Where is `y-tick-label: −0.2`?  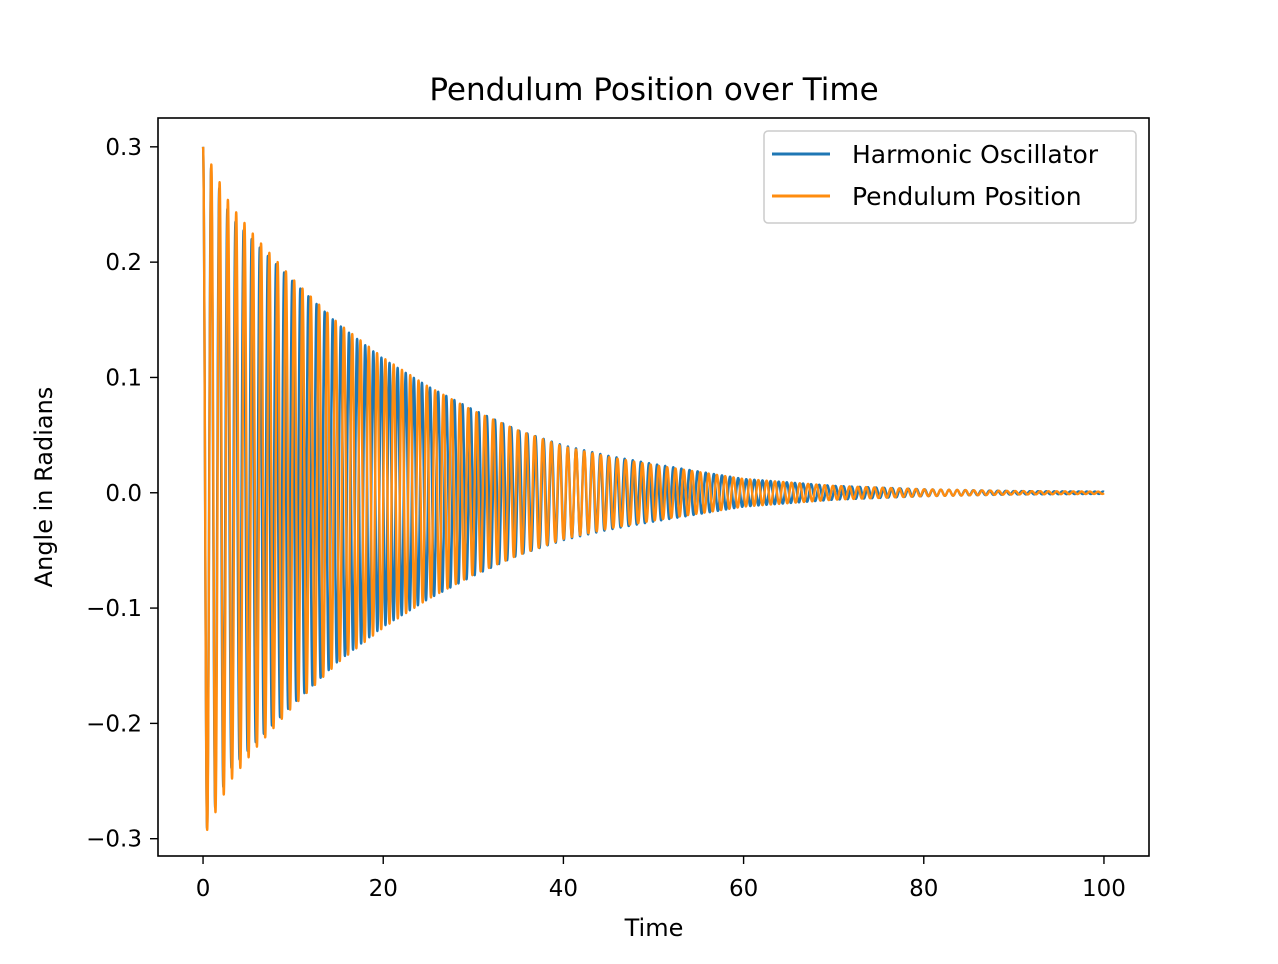
y-tick-label: −0.2 is located at coordinates (114, 724).